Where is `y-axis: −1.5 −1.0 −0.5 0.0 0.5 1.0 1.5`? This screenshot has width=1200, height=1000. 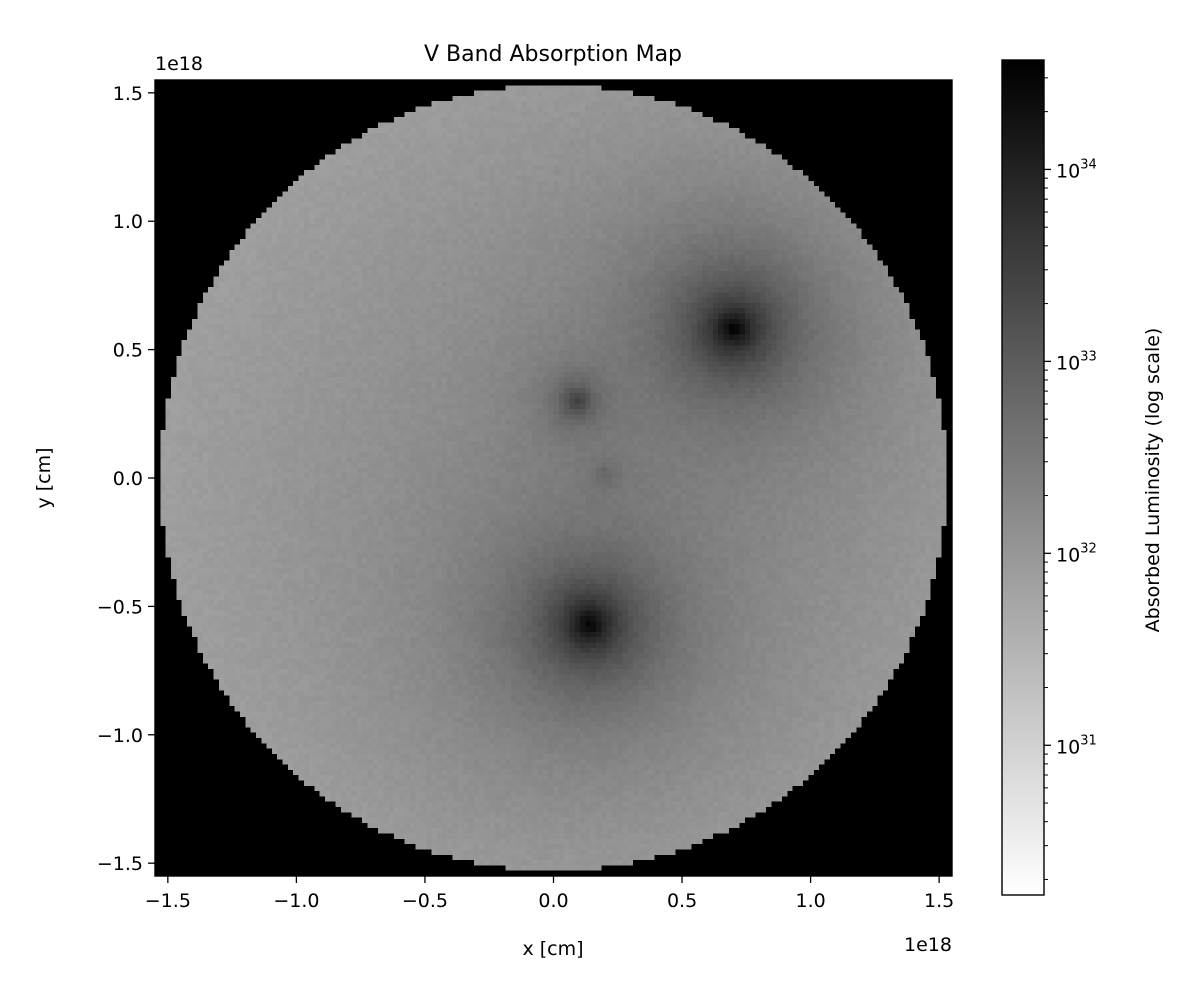 y-axis: −1.5 −1.0 −0.5 0.0 0.5 1.0 1.5 is located at coordinates (126, 479).